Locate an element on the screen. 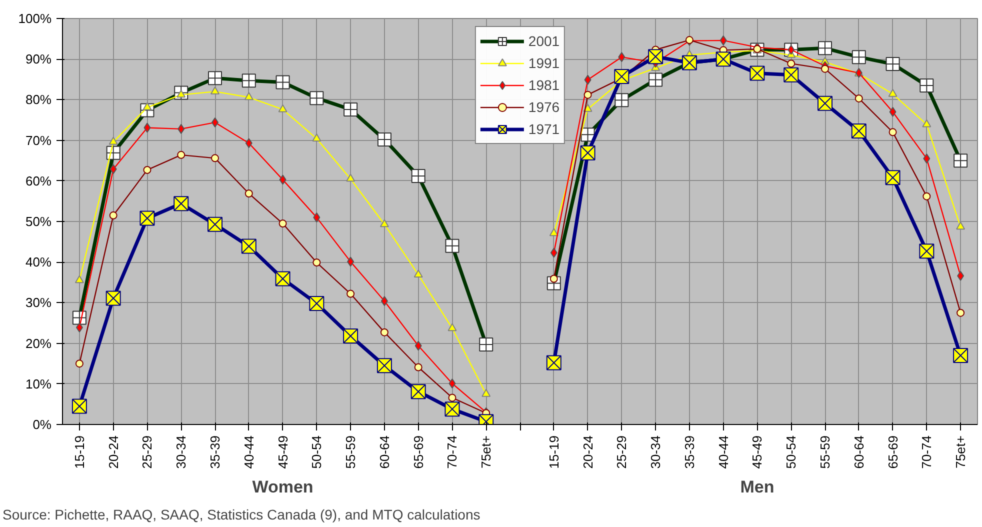 The image size is (982, 527). x-tick-label: 15-19 is located at coordinates (554, 452).